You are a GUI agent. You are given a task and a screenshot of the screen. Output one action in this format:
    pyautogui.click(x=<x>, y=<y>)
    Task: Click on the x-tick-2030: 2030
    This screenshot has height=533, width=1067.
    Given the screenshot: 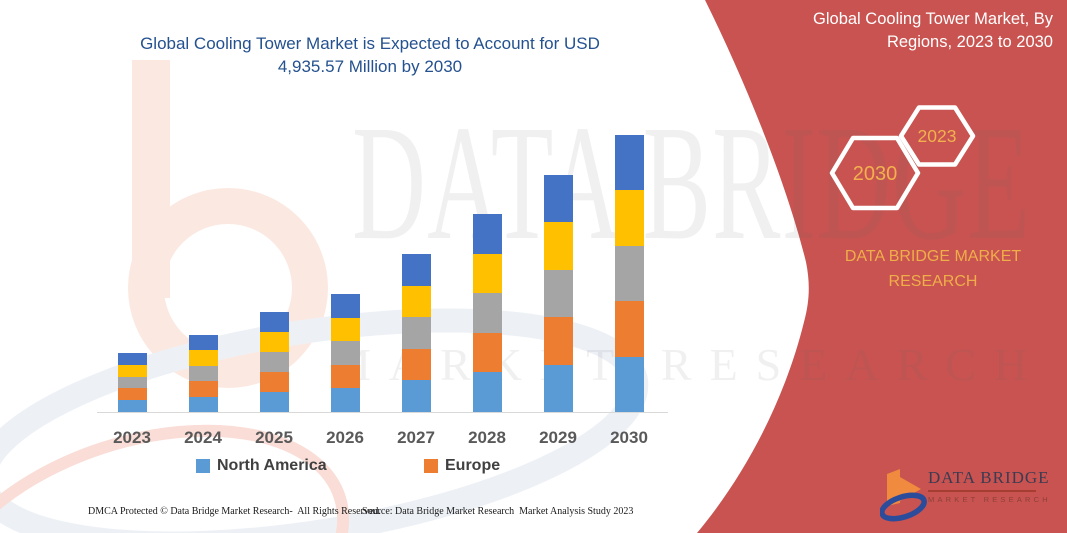 What is the action you would take?
    pyautogui.click(x=629, y=437)
    